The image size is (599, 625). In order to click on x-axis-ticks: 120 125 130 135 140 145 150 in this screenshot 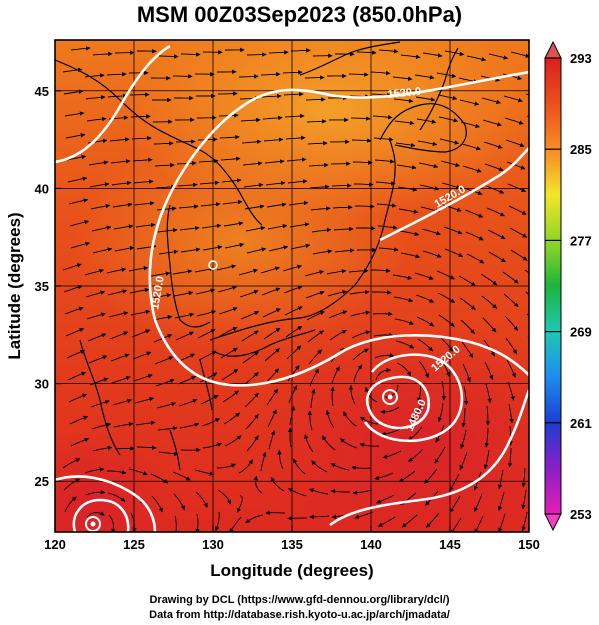, I will do `click(292, 539)`.